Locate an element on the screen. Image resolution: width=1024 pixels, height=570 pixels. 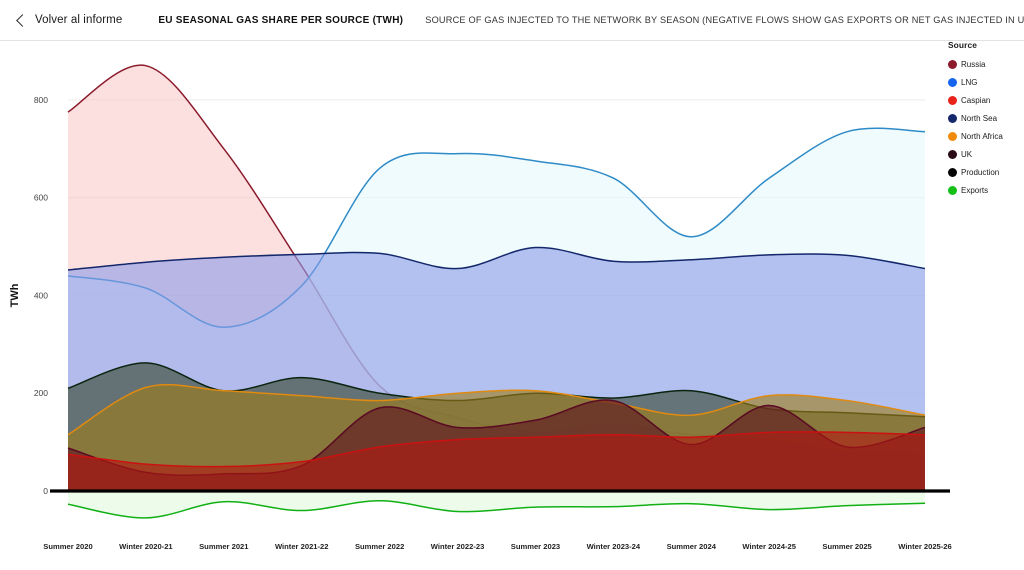
x-tick-label: Winter 2024-25 is located at coordinates (769, 546).